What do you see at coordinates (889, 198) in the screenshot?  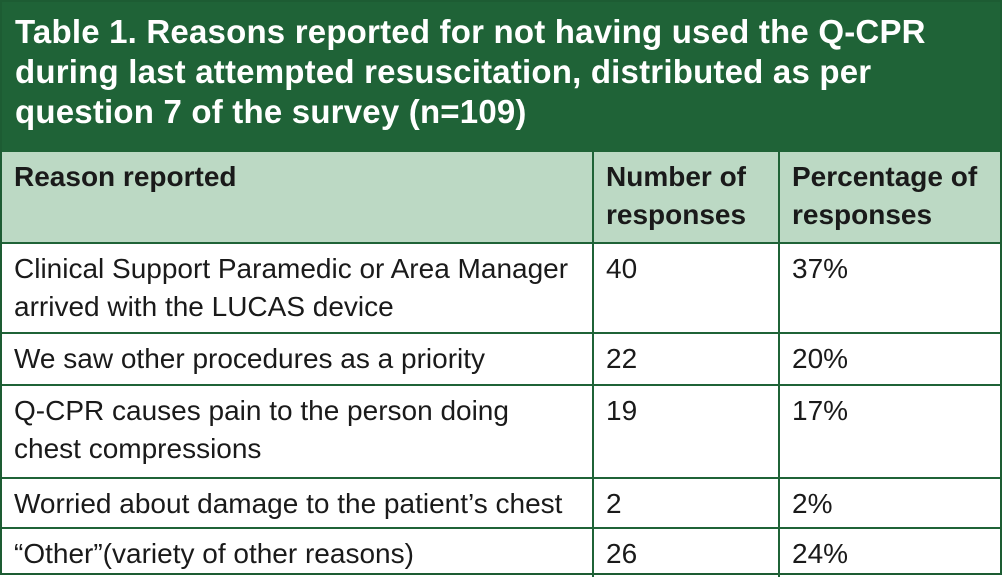 I see `column-header-percentage: Percentage of responses` at bounding box center [889, 198].